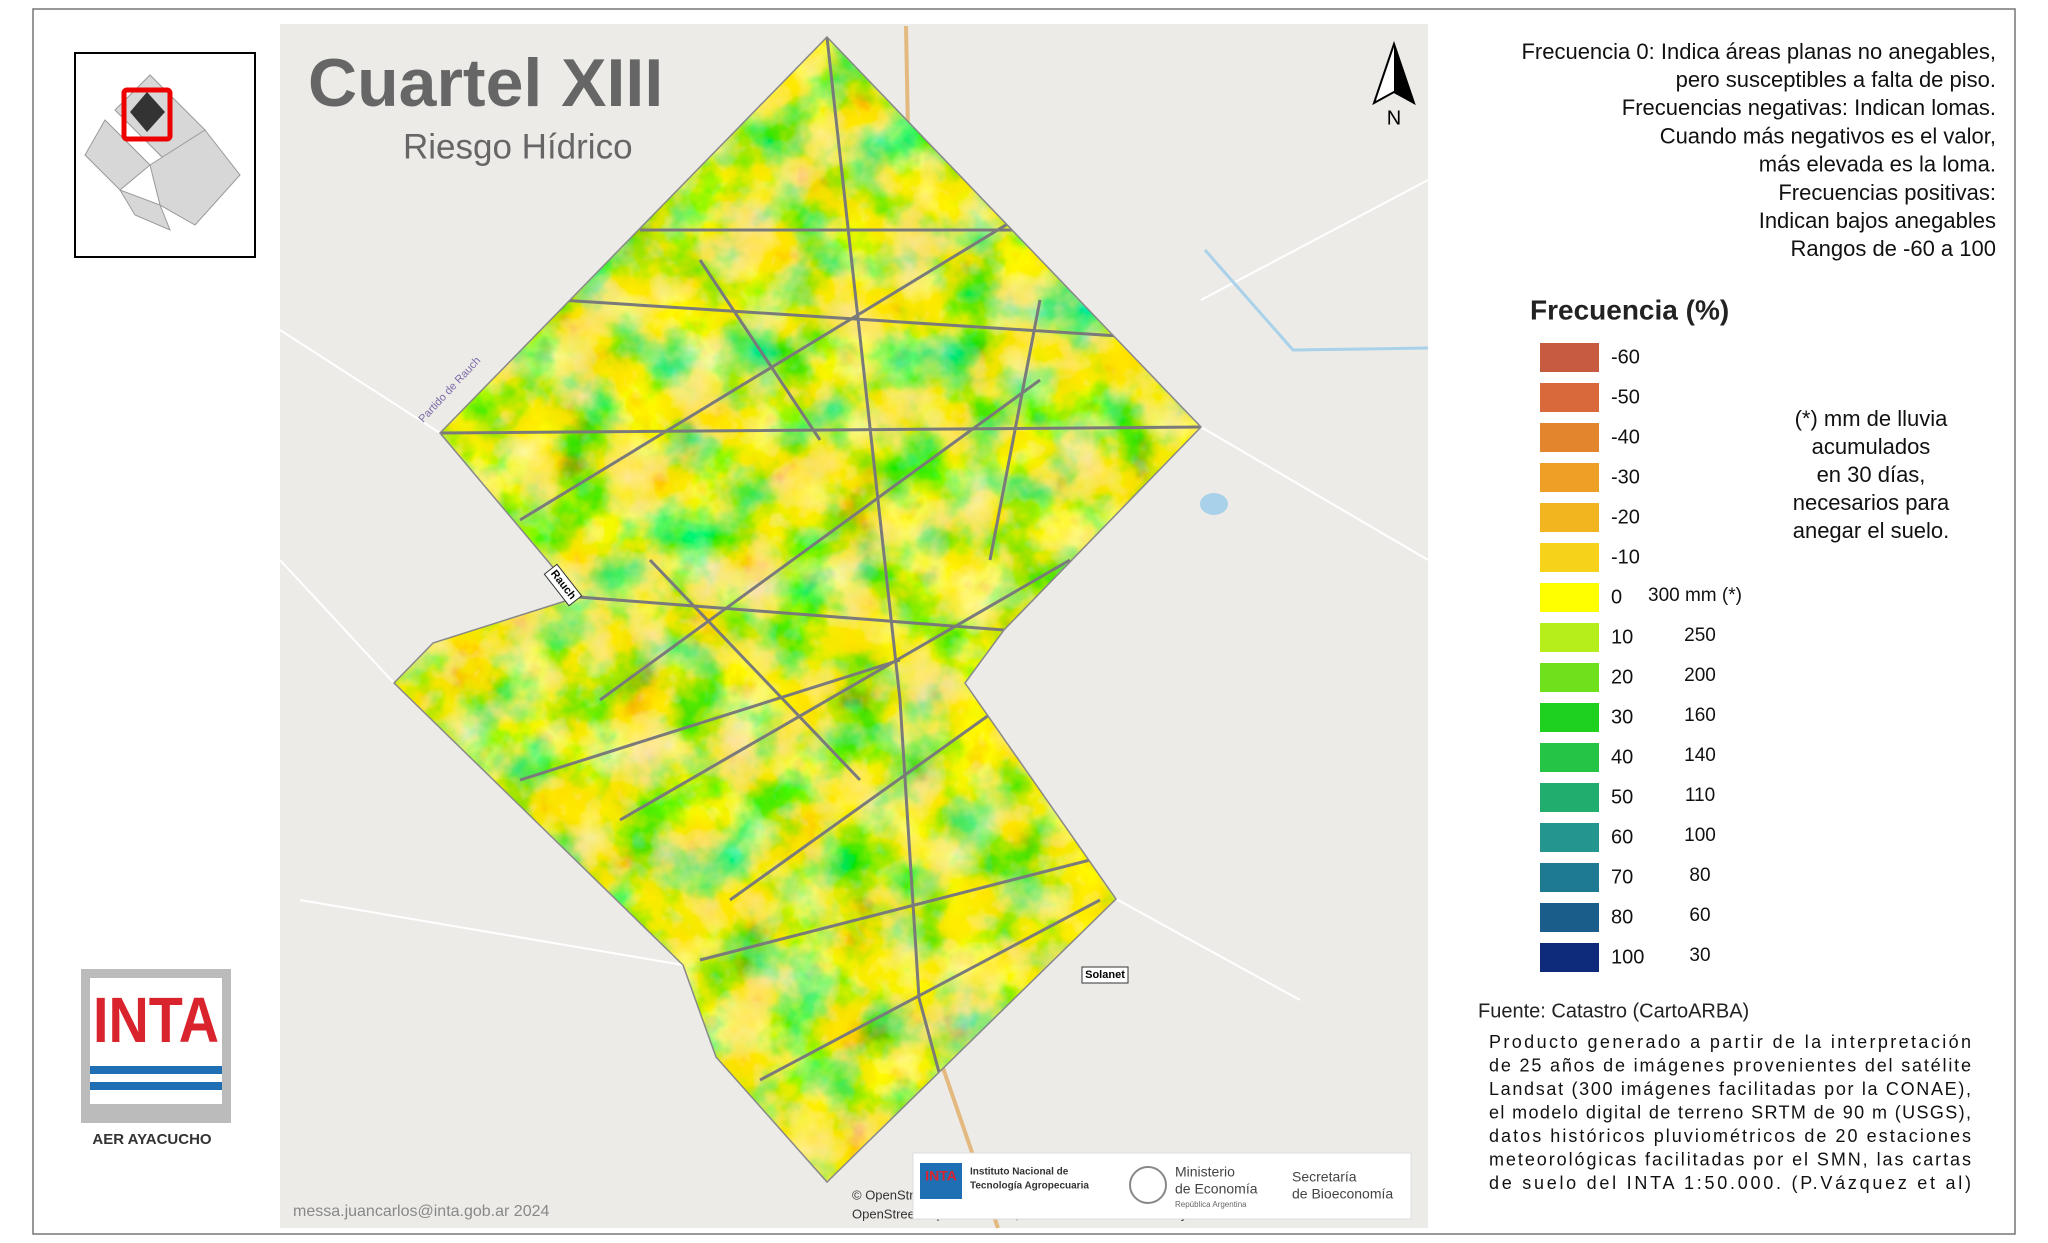 The height and width of the screenshot is (1243, 2048). What do you see at coordinates (1700, 635) in the screenshot?
I see `legend-mm: 250` at bounding box center [1700, 635].